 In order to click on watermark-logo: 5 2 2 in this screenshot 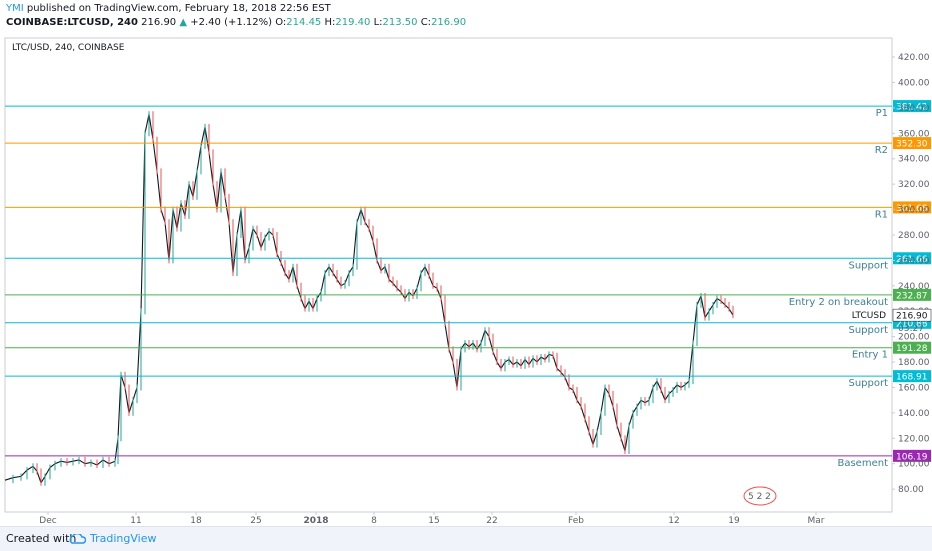, I will do `click(760, 496)`.